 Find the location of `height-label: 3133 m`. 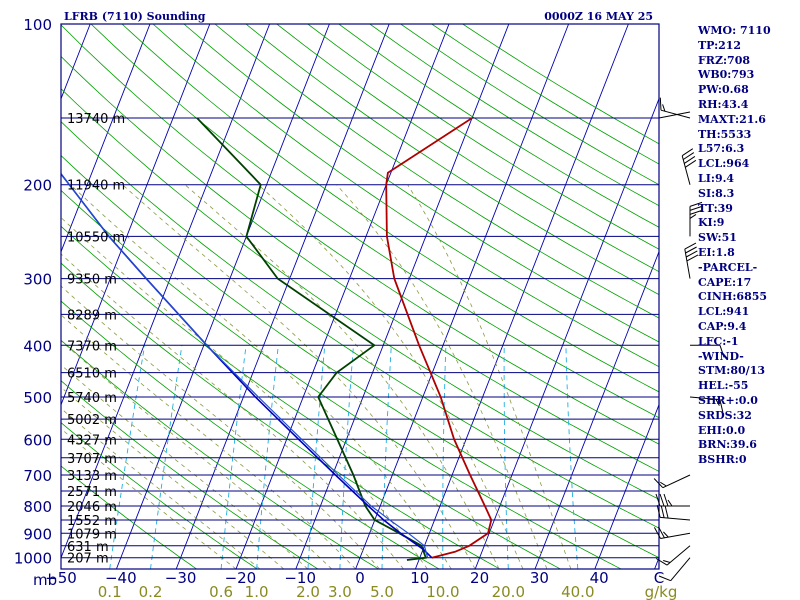

height-label: 3133 m is located at coordinates (92, 476).